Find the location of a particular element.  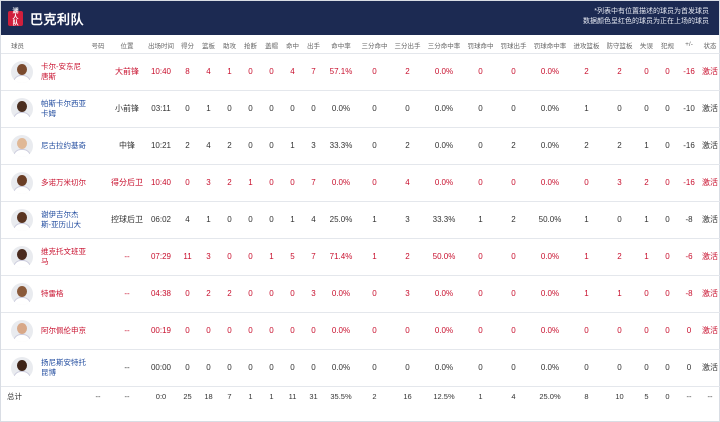

player-name: 特雷格 is located at coordinates (52, 293).